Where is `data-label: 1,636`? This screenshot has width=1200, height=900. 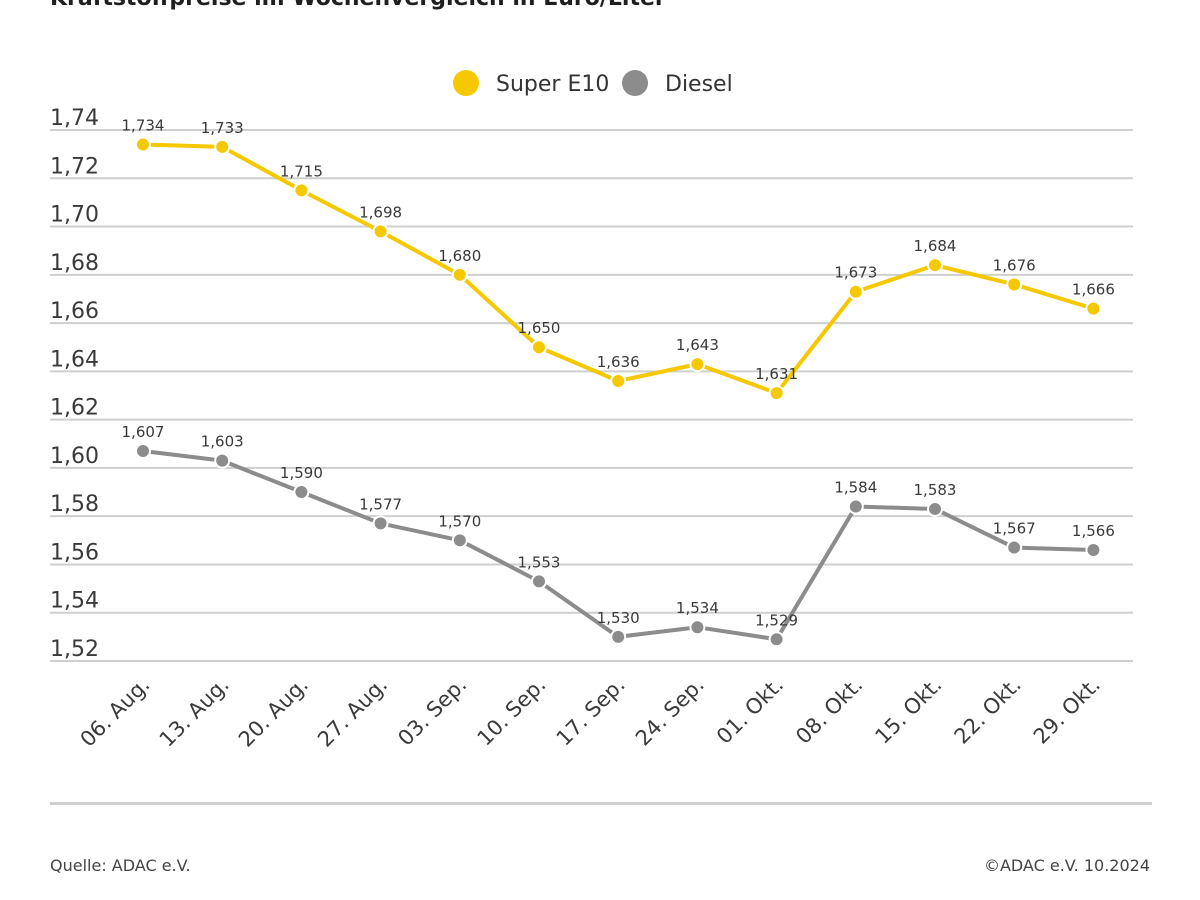
data-label: 1,636 is located at coordinates (618, 362).